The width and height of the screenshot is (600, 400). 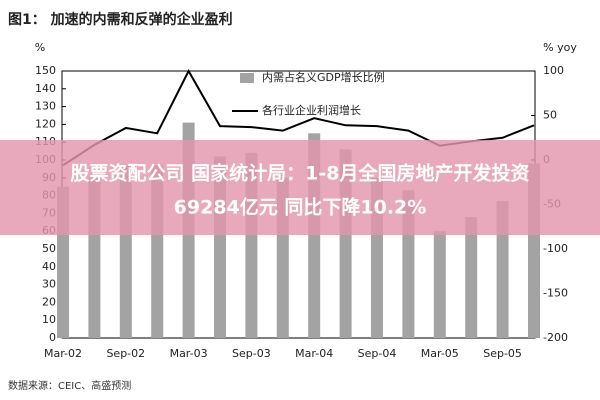 What do you see at coordinates (555, 337) in the screenshot?
I see `y2-tick-label: -200` at bounding box center [555, 337].